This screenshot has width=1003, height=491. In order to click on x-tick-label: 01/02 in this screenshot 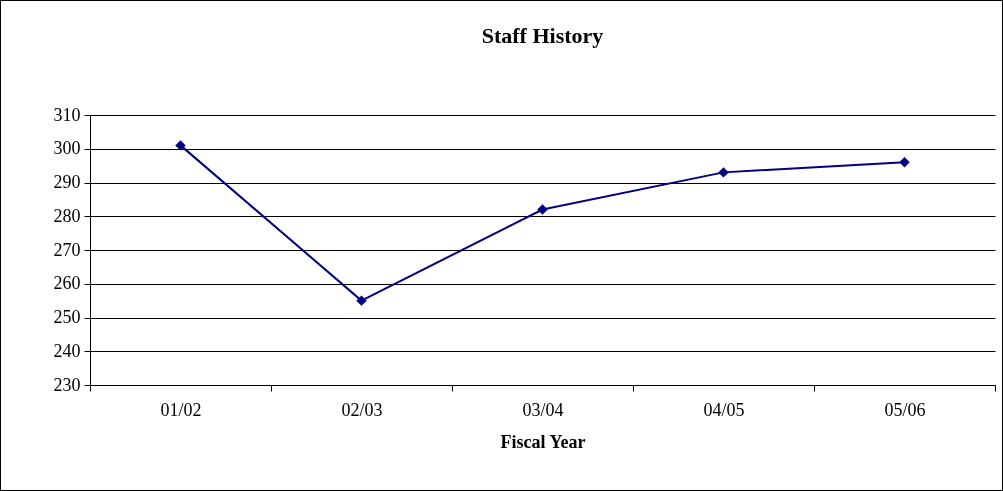, I will do `click(181, 409)`.